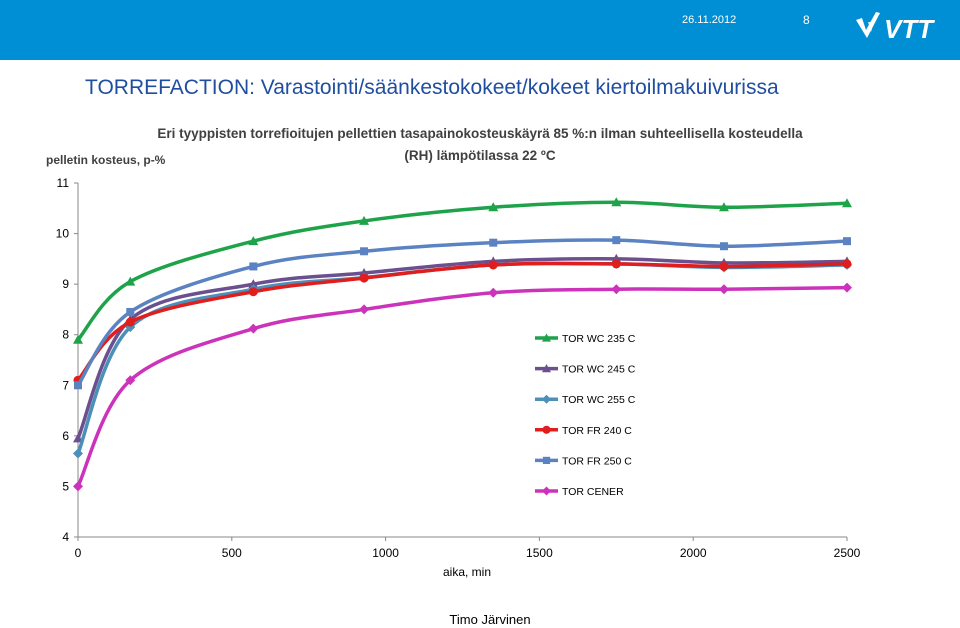 The image size is (960, 628). Describe the element at coordinates (480, 30) in the screenshot. I see `header-bar: 26.11.2012 8 VTT` at that location.